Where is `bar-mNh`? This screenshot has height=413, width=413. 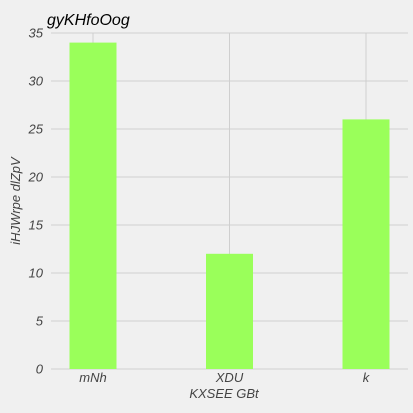
bar-mNh is located at coordinates (93, 205).